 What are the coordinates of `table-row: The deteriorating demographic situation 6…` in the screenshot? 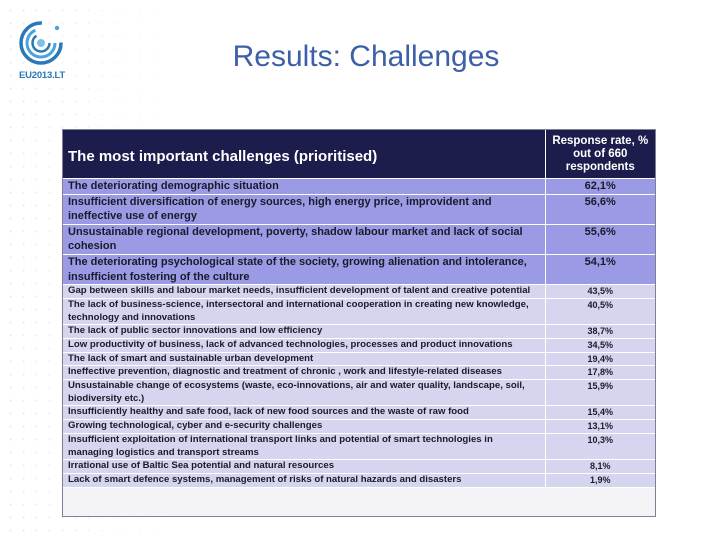 It's located at (359, 186).